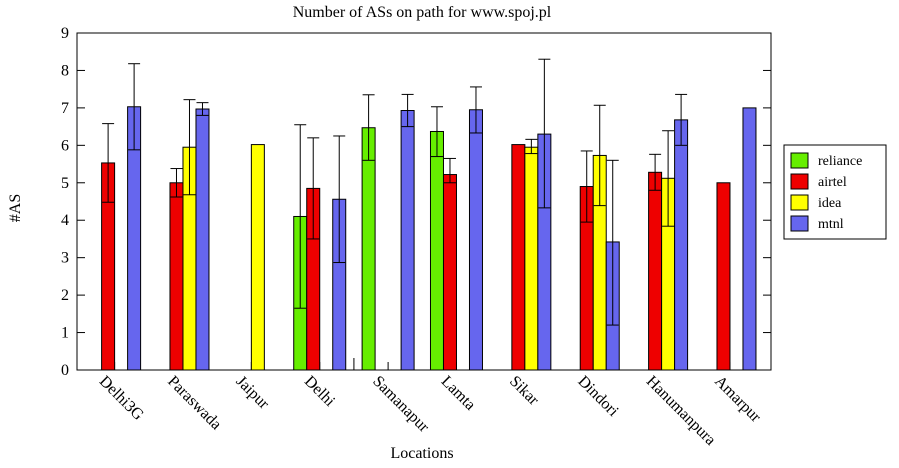 The width and height of the screenshot is (899, 468). What do you see at coordinates (400, 404) in the screenshot?
I see `x-tick-label: Samanapur` at bounding box center [400, 404].